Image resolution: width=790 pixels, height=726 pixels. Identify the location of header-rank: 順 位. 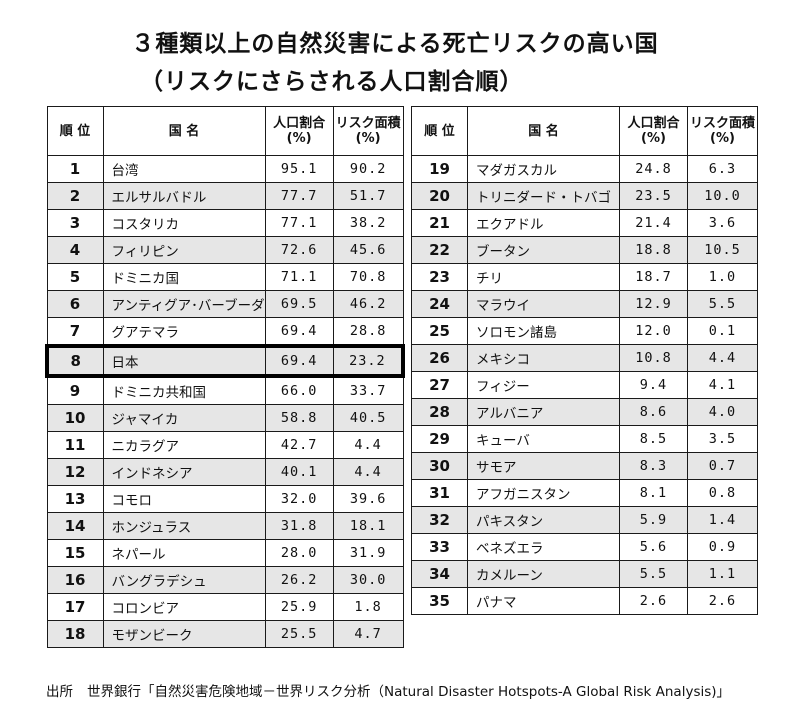
(75, 131).